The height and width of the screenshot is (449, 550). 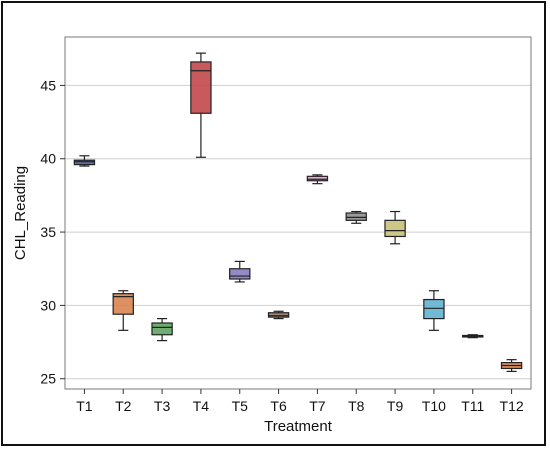 I want to click on y-tick-label-40: 40, so click(x=48, y=159).